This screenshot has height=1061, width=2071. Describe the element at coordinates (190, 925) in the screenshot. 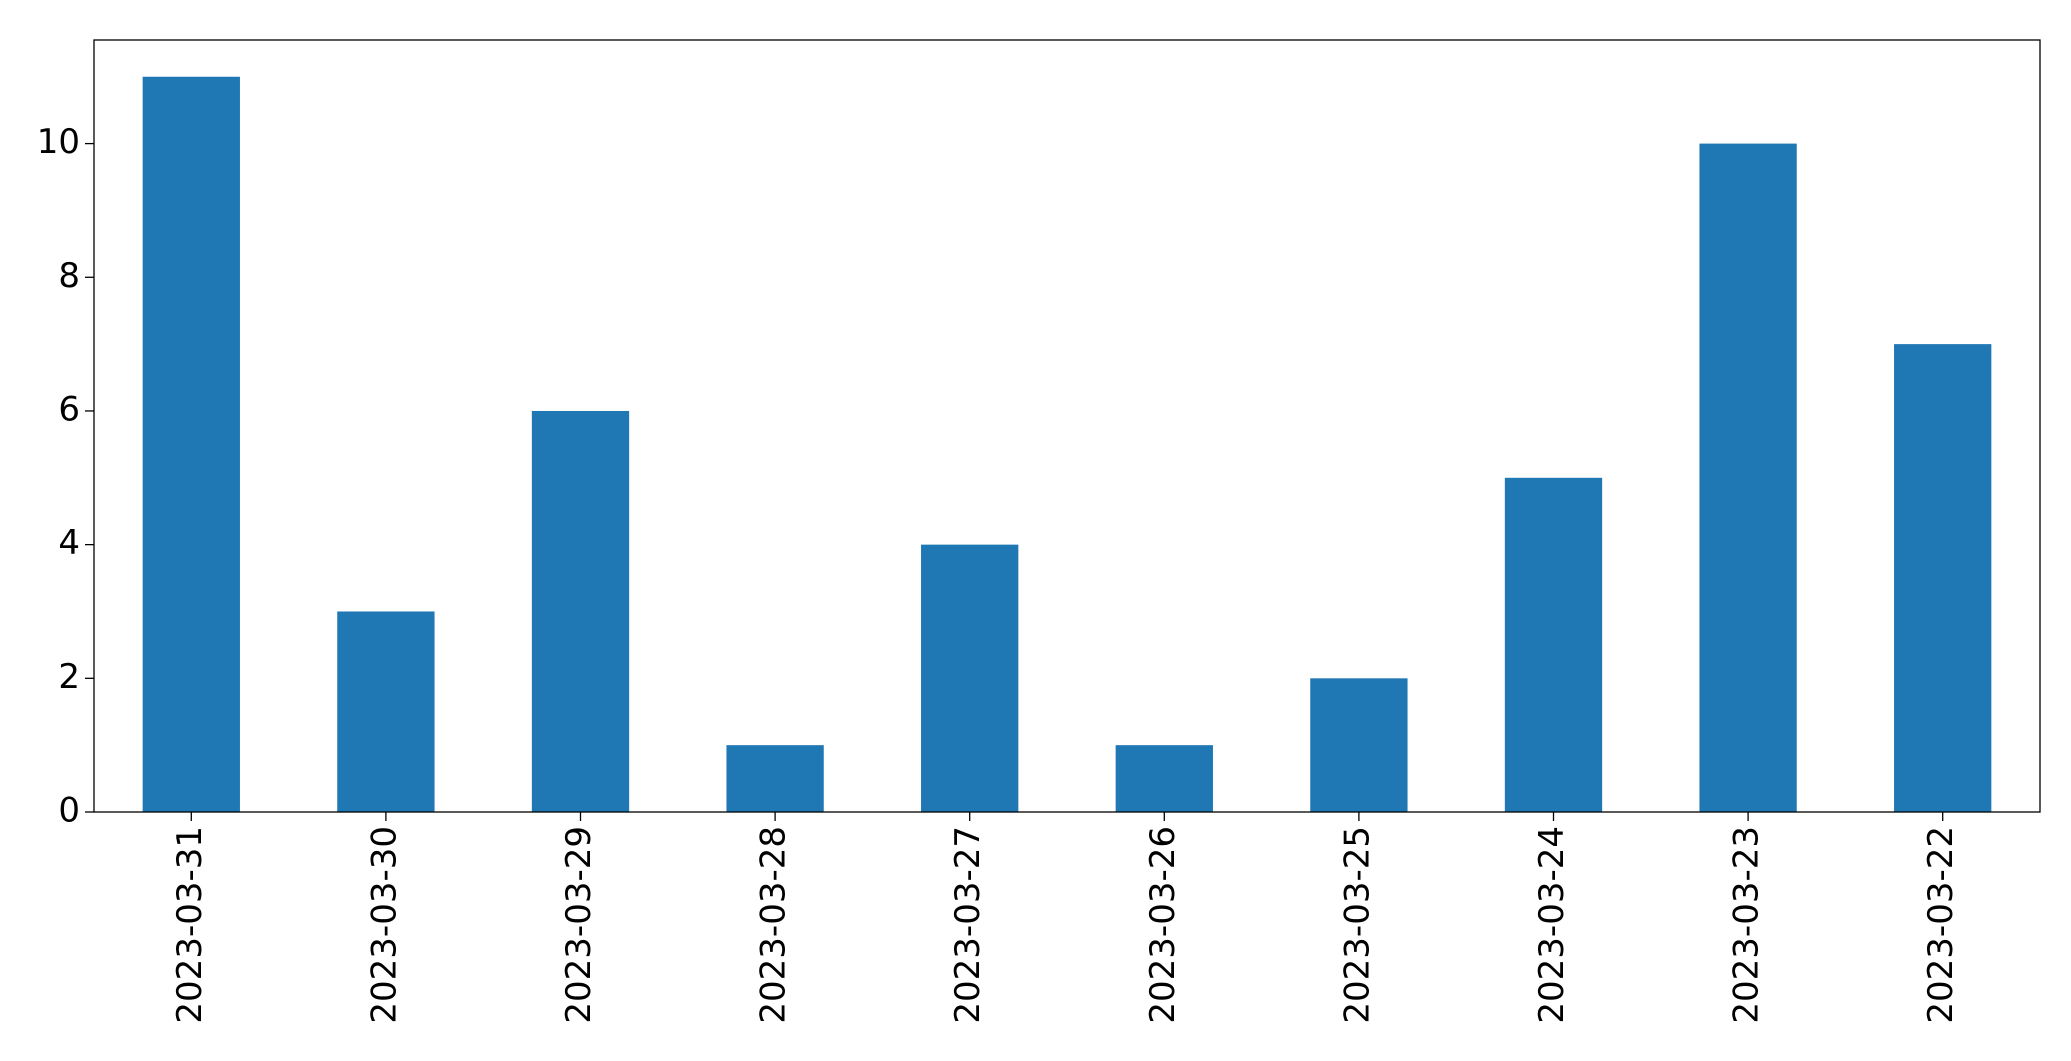

I see `x-tick-label: 2023-03-31` at that location.